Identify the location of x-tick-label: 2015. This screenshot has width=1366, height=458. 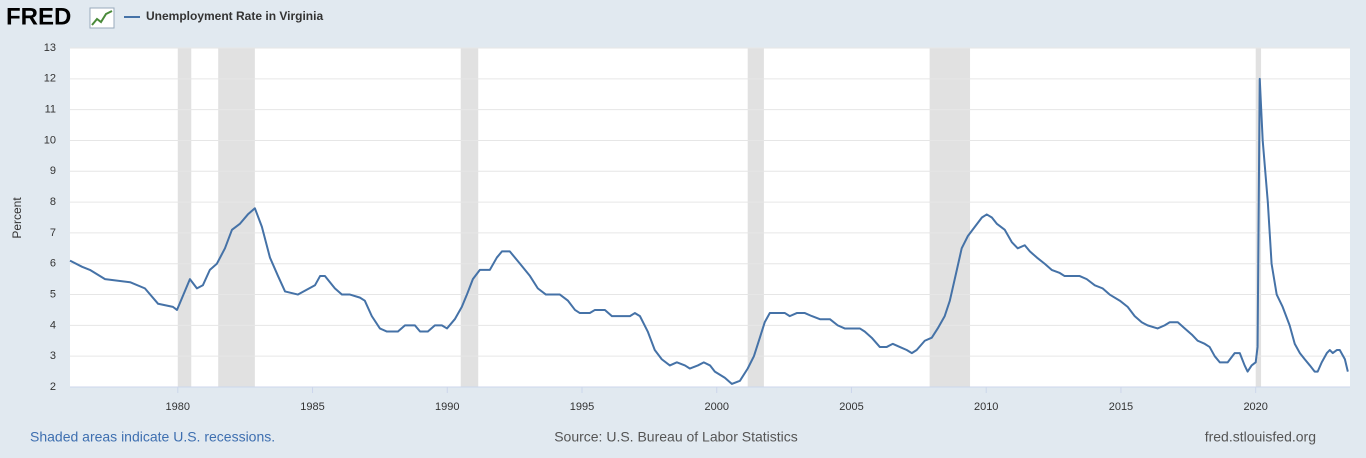
(1121, 407).